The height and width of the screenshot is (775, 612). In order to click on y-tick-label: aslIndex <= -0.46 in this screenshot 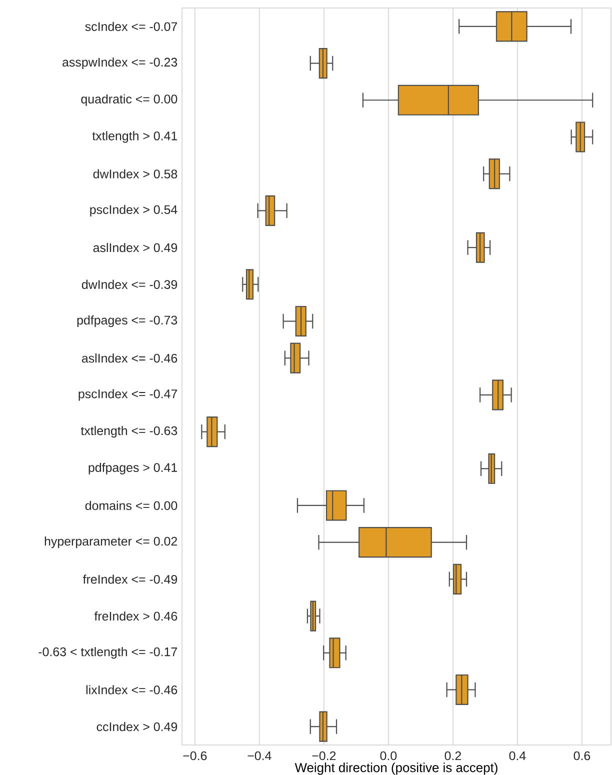, I will do `click(130, 358)`.